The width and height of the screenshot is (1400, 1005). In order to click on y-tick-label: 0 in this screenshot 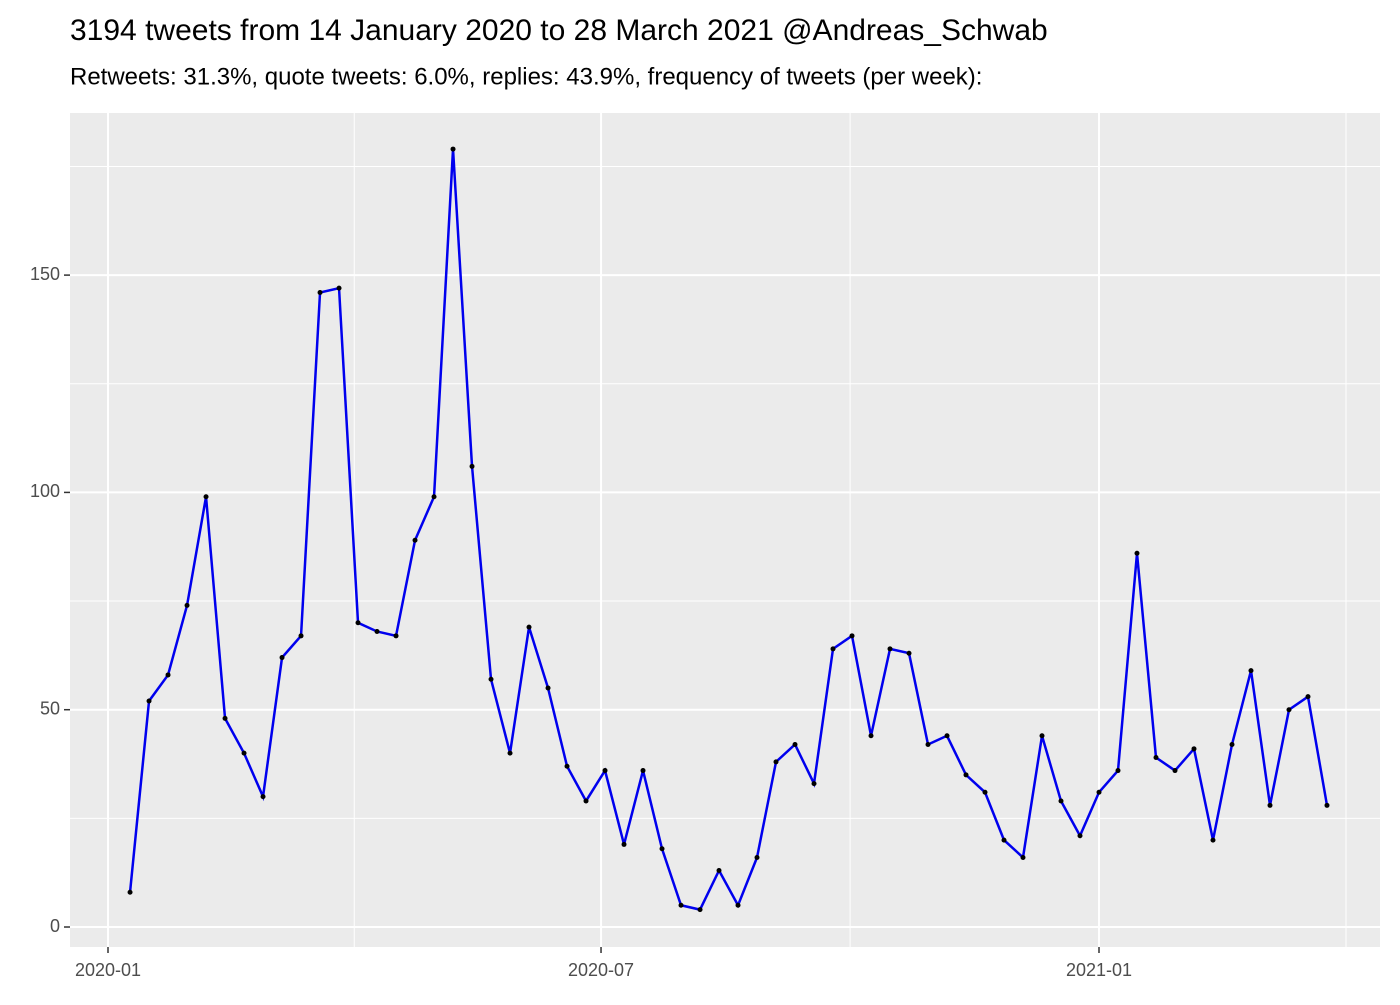, I will do `click(55, 926)`.